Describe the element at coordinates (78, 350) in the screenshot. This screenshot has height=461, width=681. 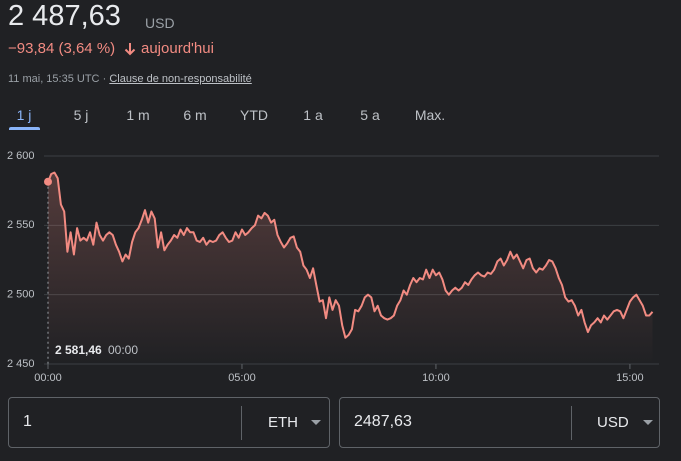
I see `annotation-value: 2 581,46` at that location.